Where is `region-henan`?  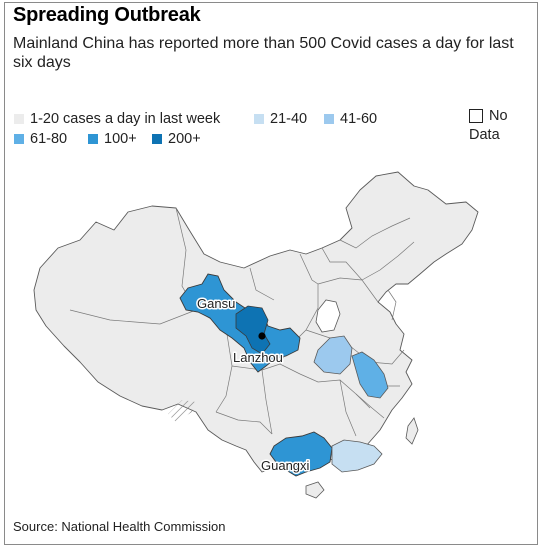
region-henan is located at coordinates (333, 355).